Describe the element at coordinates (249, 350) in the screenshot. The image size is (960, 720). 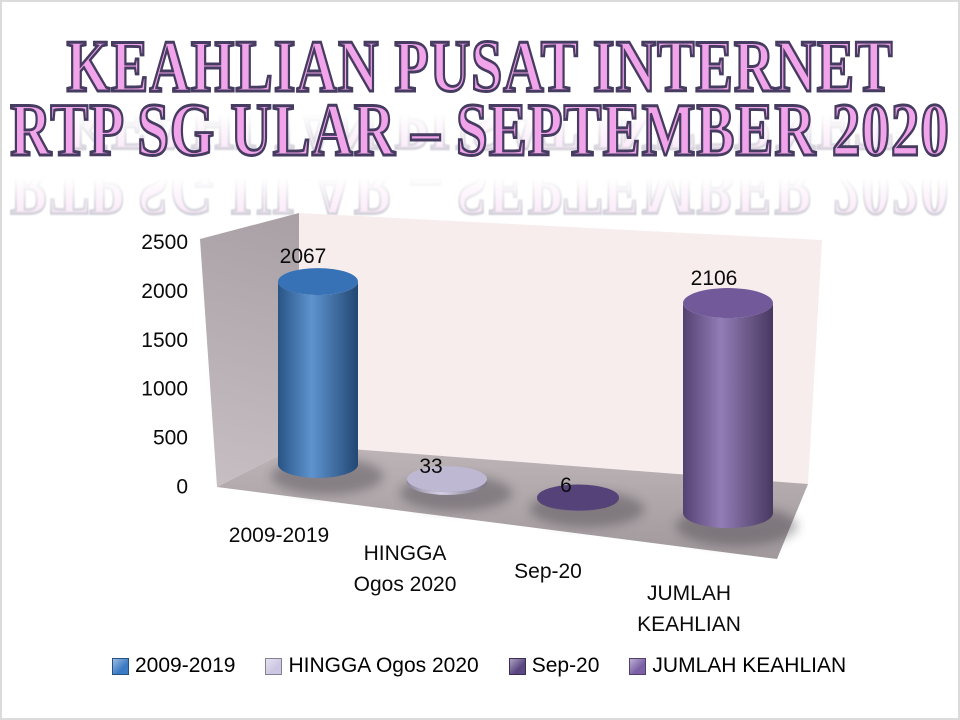
I see `chart-left-wall` at that location.